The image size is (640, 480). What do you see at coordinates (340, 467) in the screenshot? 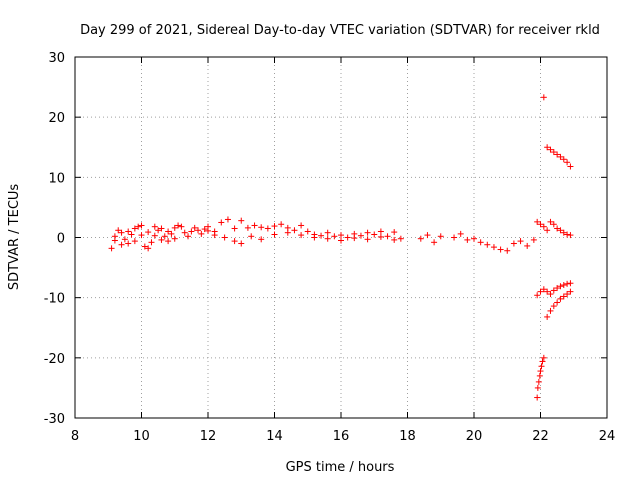
I see `x-axis-label: GPS time / hours` at bounding box center [340, 467].